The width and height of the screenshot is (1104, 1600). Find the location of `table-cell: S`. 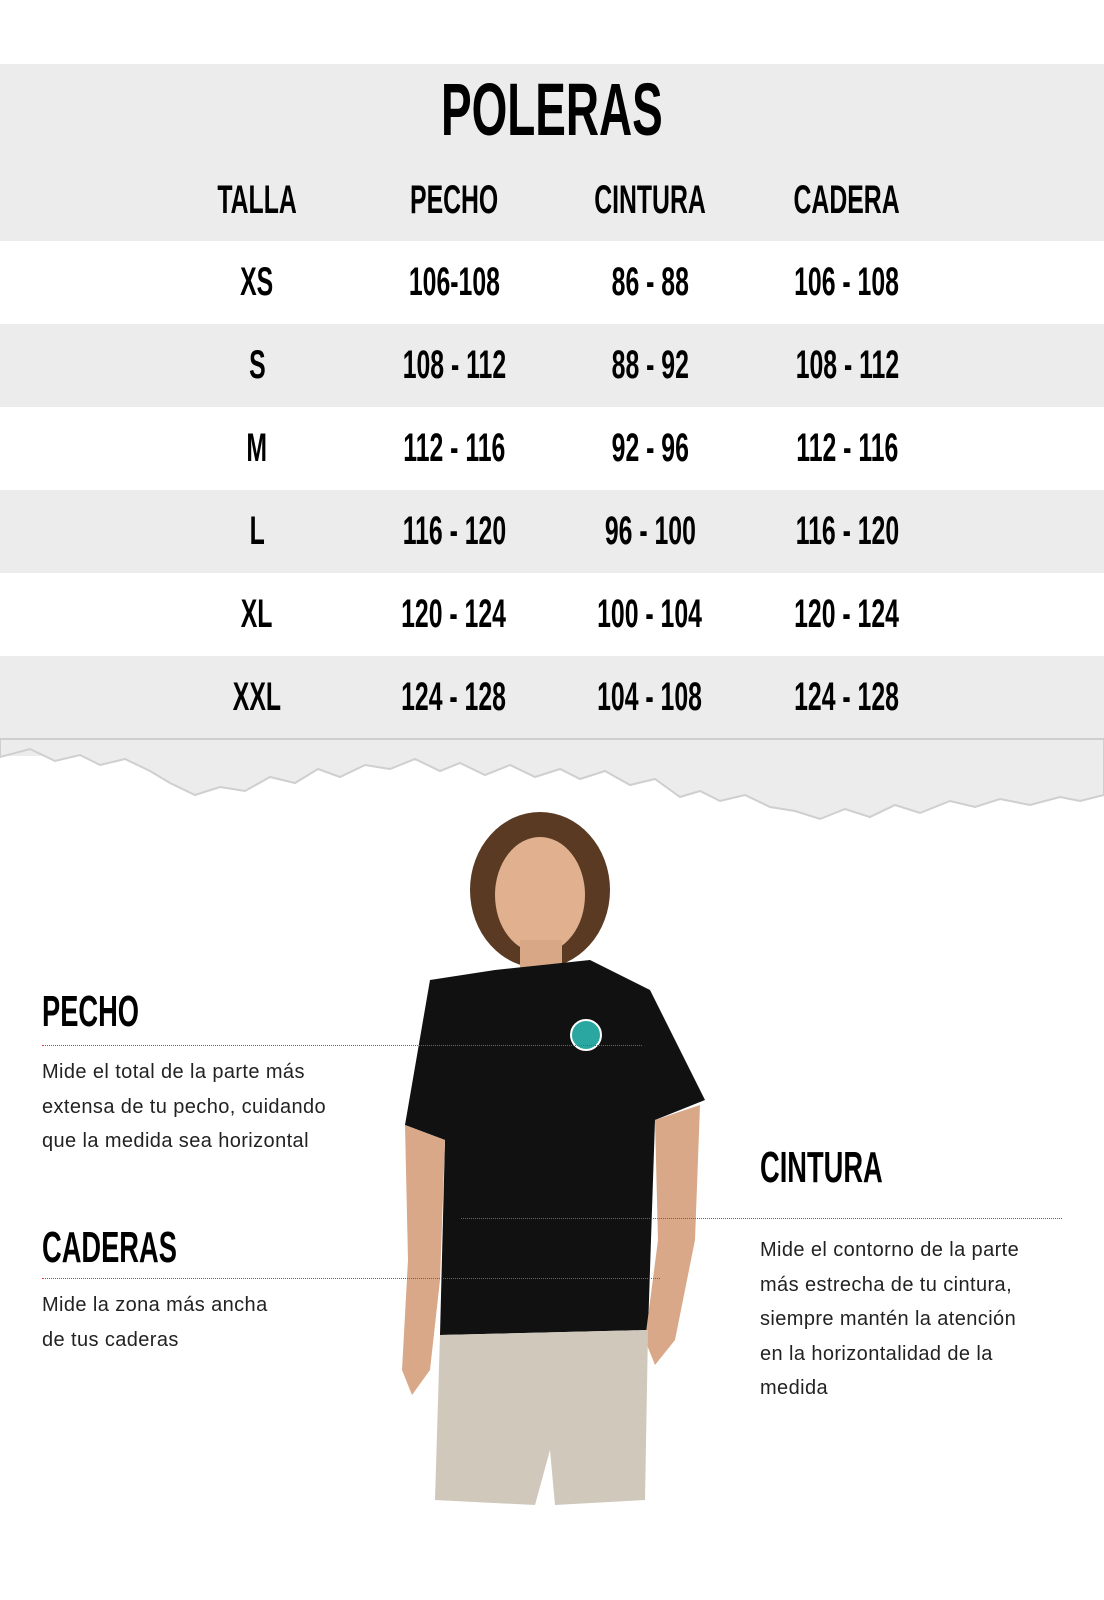

table-cell: S is located at coordinates (257, 365).